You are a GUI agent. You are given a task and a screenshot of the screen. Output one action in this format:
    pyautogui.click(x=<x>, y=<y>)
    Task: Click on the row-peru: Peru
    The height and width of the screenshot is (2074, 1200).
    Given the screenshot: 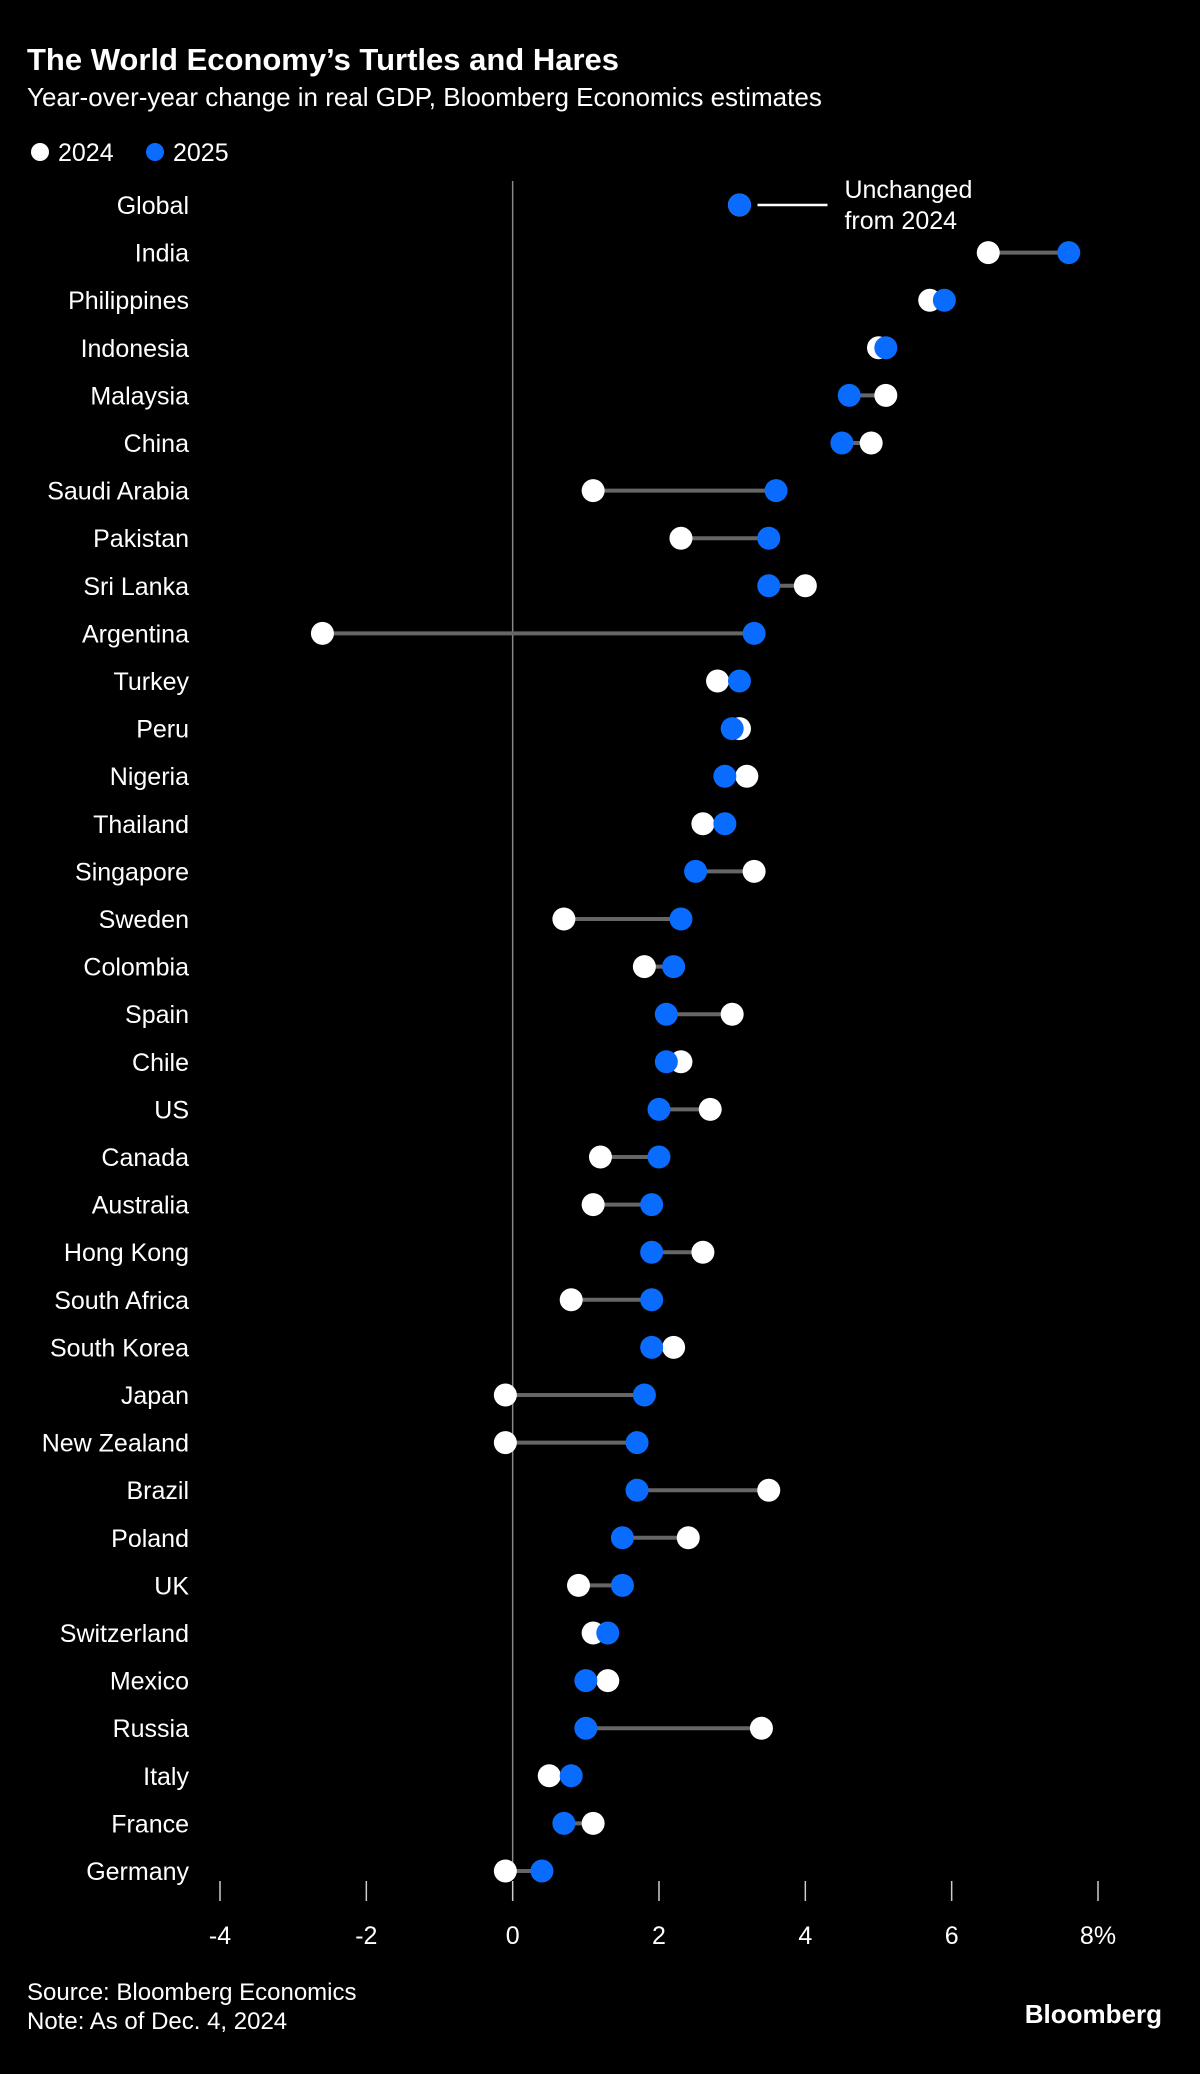 What is the action you would take?
    pyautogui.click(x=443, y=730)
    